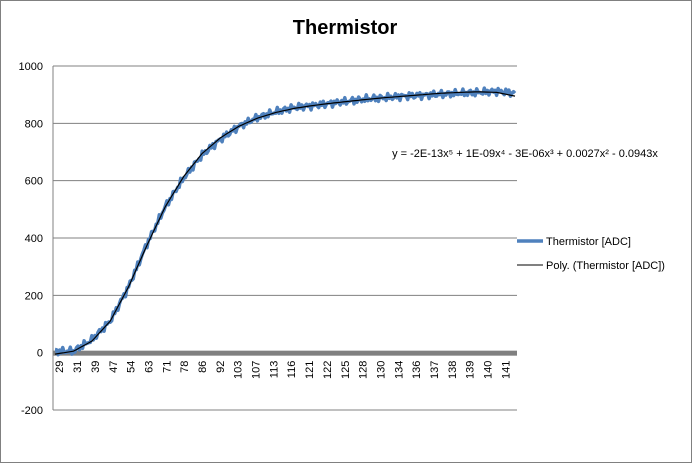 Image resolution: width=692 pixels, height=468 pixels. Describe the element at coordinates (31, 67) in the screenshot. I see `y-tick-label: 1000` at that location.